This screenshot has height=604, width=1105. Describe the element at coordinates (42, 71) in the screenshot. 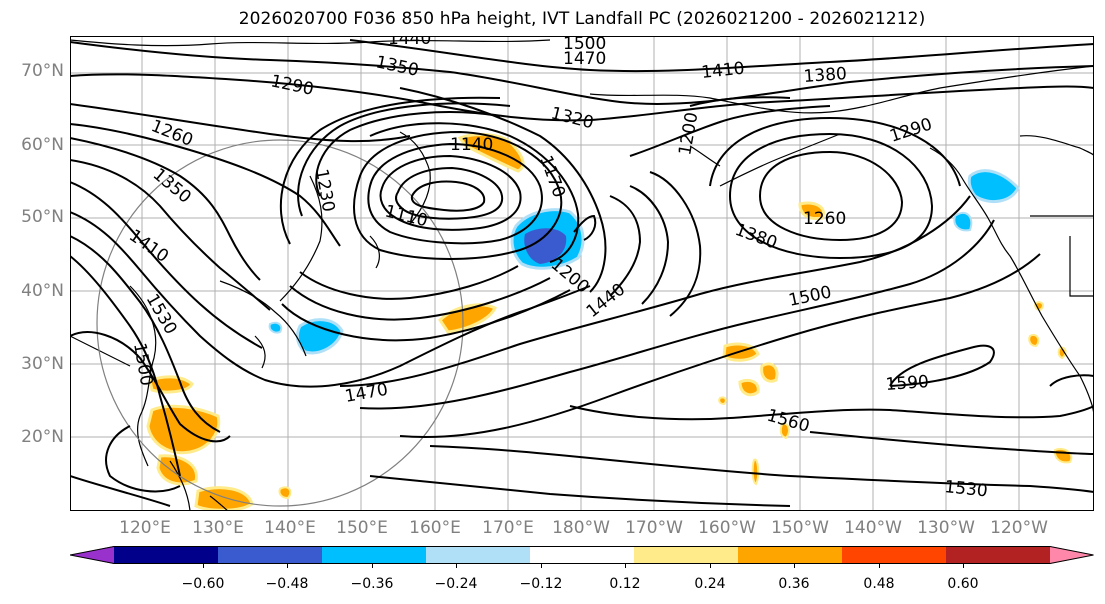

I see `lat-label-70: 70°N` at that location.